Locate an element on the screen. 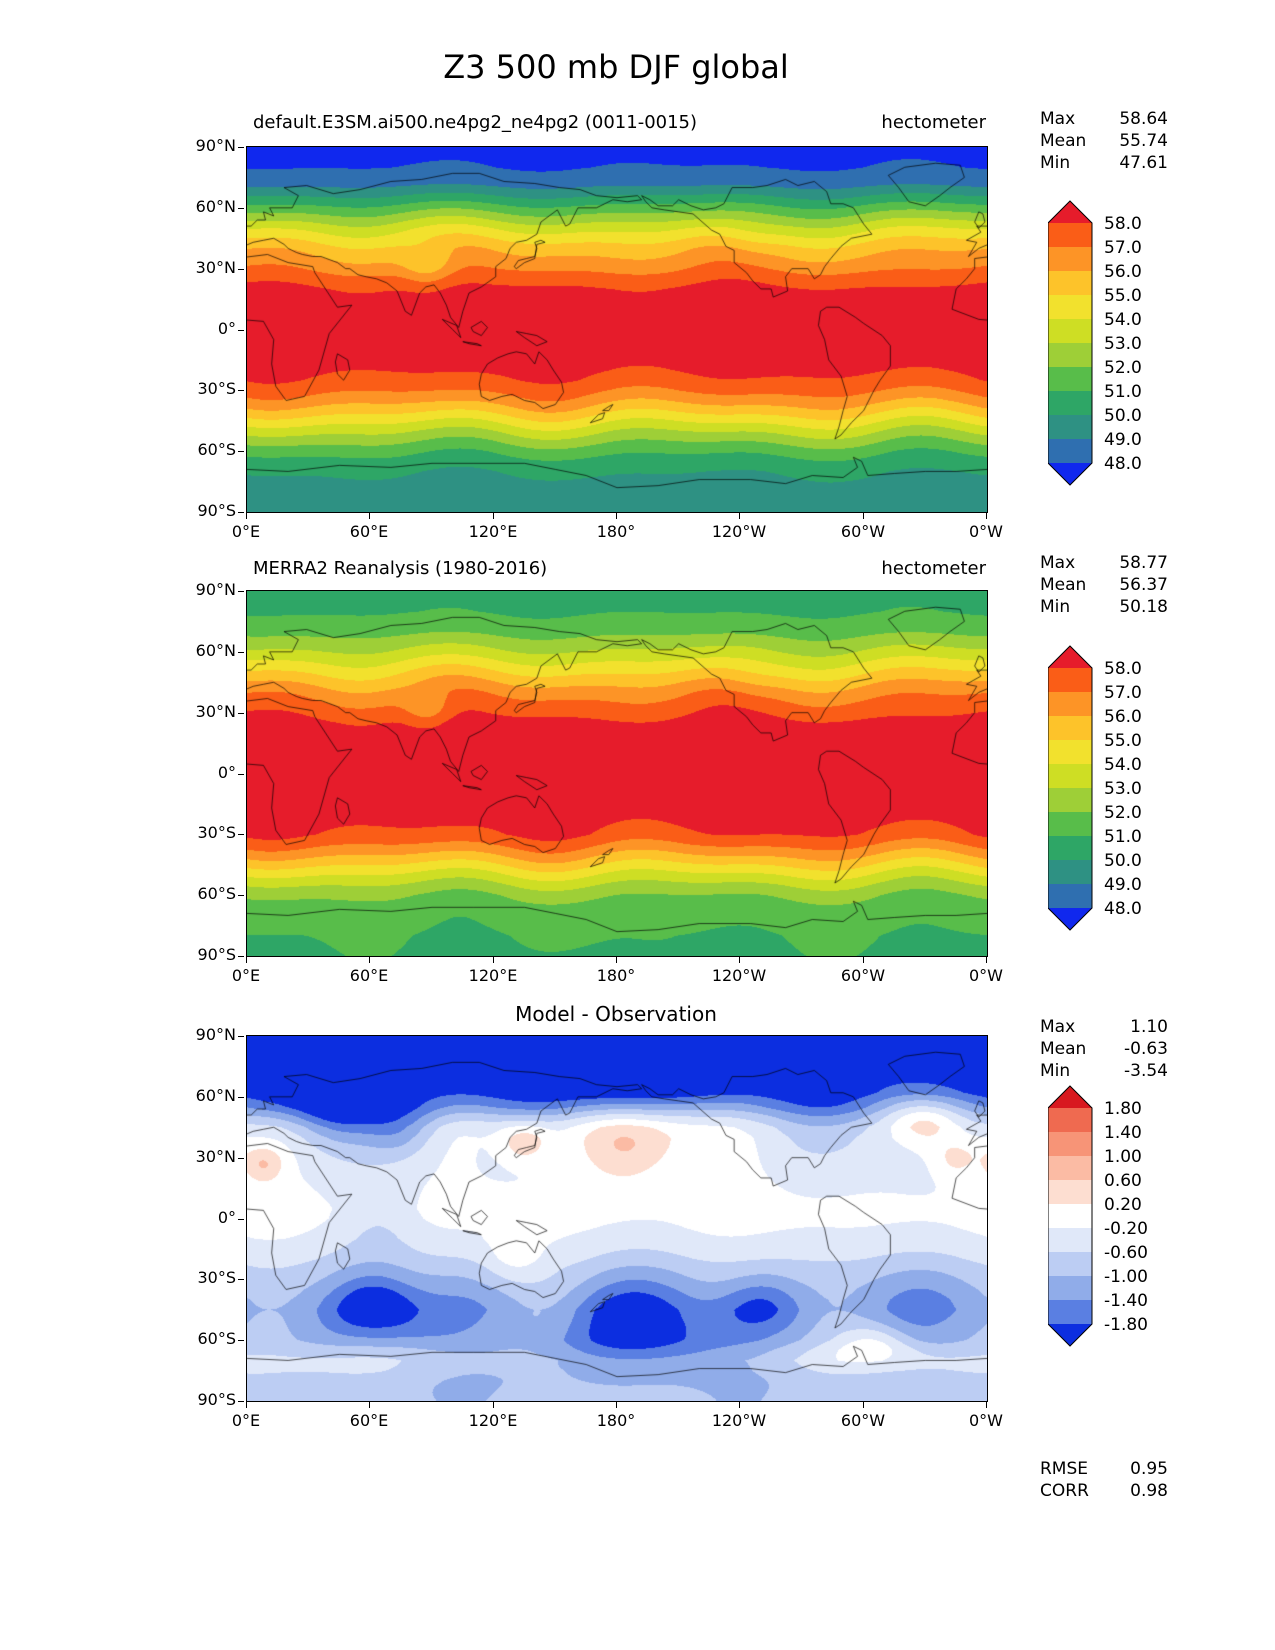  x-tick-label: 120°W is located at coordinates (739, 531).